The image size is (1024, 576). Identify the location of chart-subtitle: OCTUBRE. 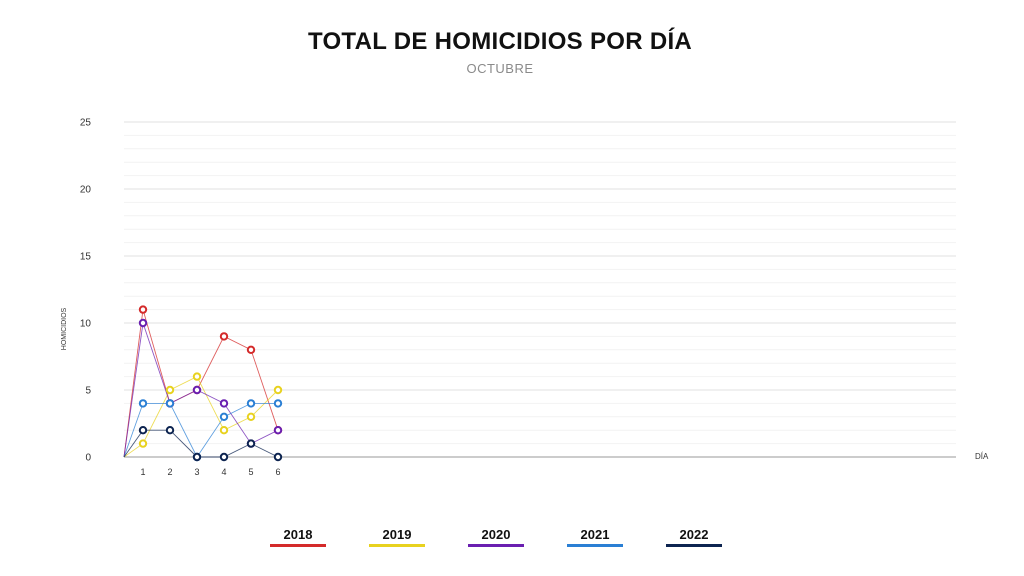
(500, 68).